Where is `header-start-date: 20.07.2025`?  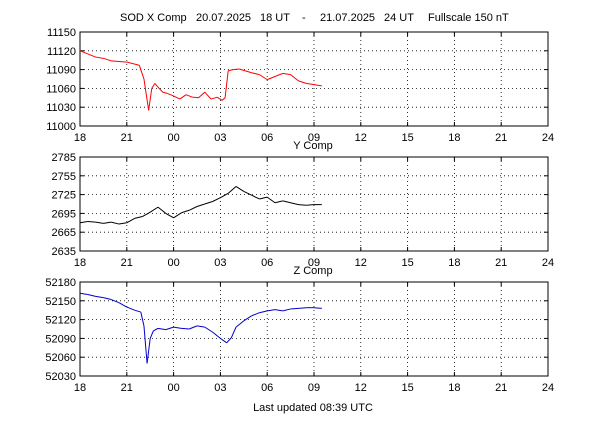
header-start-date: 20.07.2025 is located at coordinates (223, 18).